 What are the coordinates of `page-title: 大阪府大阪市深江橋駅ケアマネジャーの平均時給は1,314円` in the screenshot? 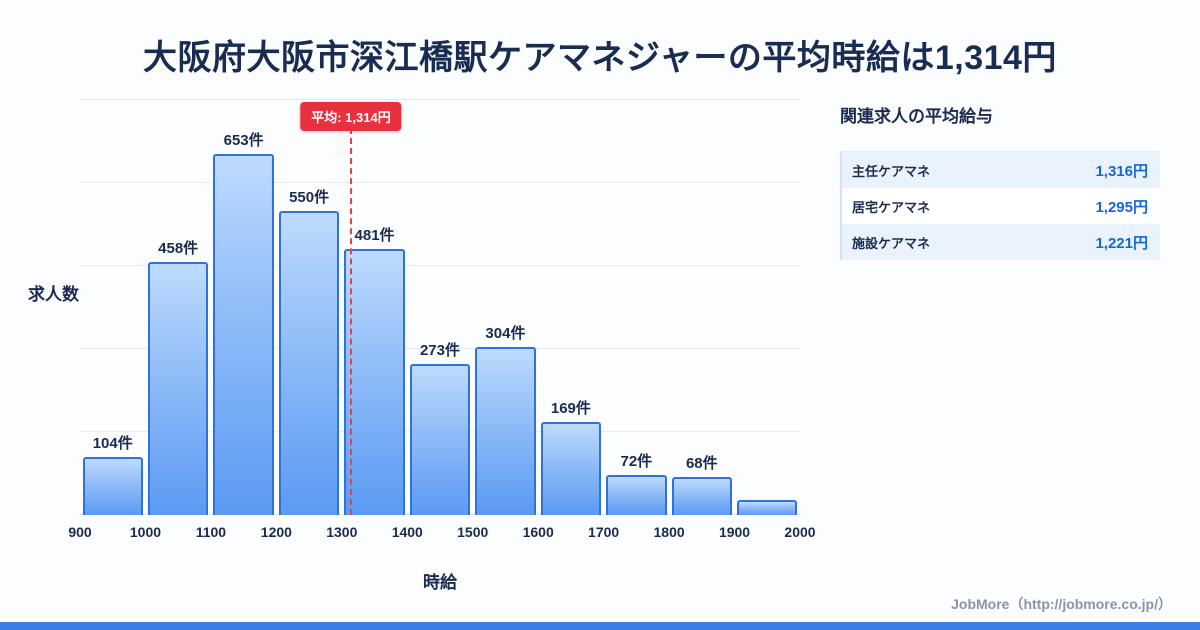 It's located at (600, 58).